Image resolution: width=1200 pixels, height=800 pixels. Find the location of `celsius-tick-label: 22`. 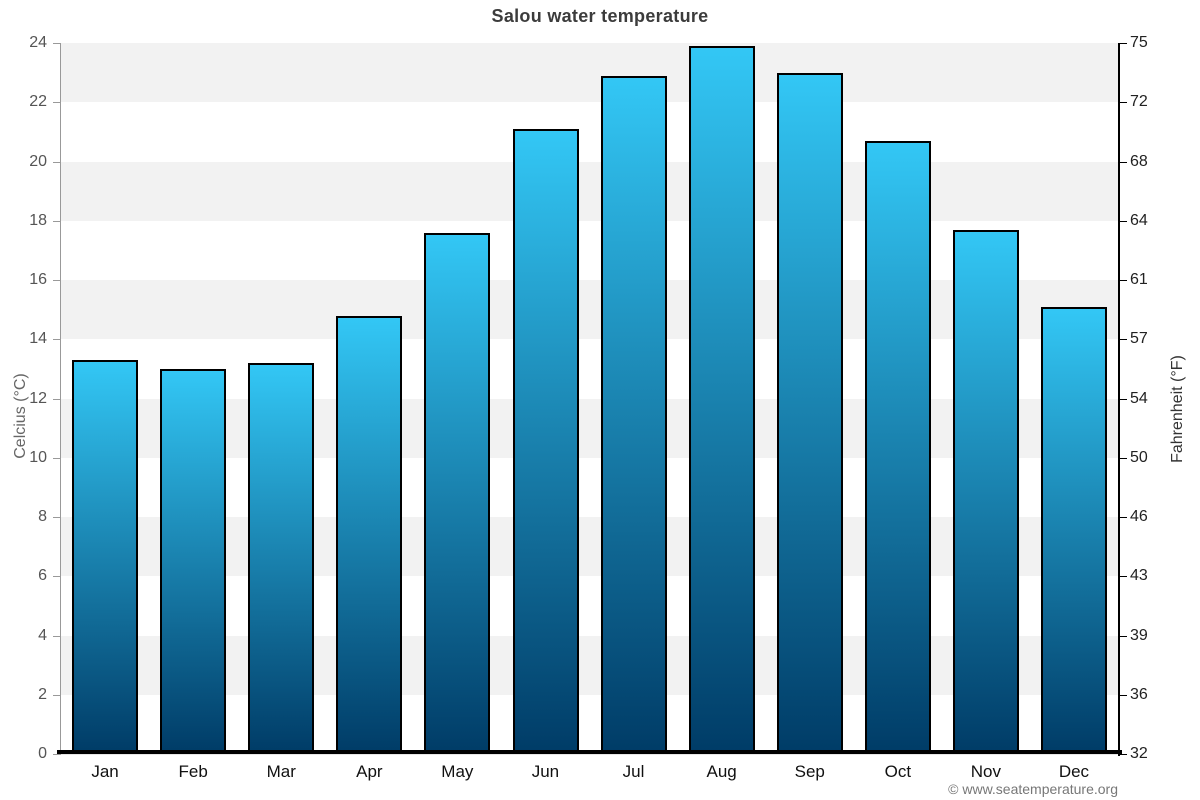

celsius-tick-label: 22 is located at coordinates (38, 102).